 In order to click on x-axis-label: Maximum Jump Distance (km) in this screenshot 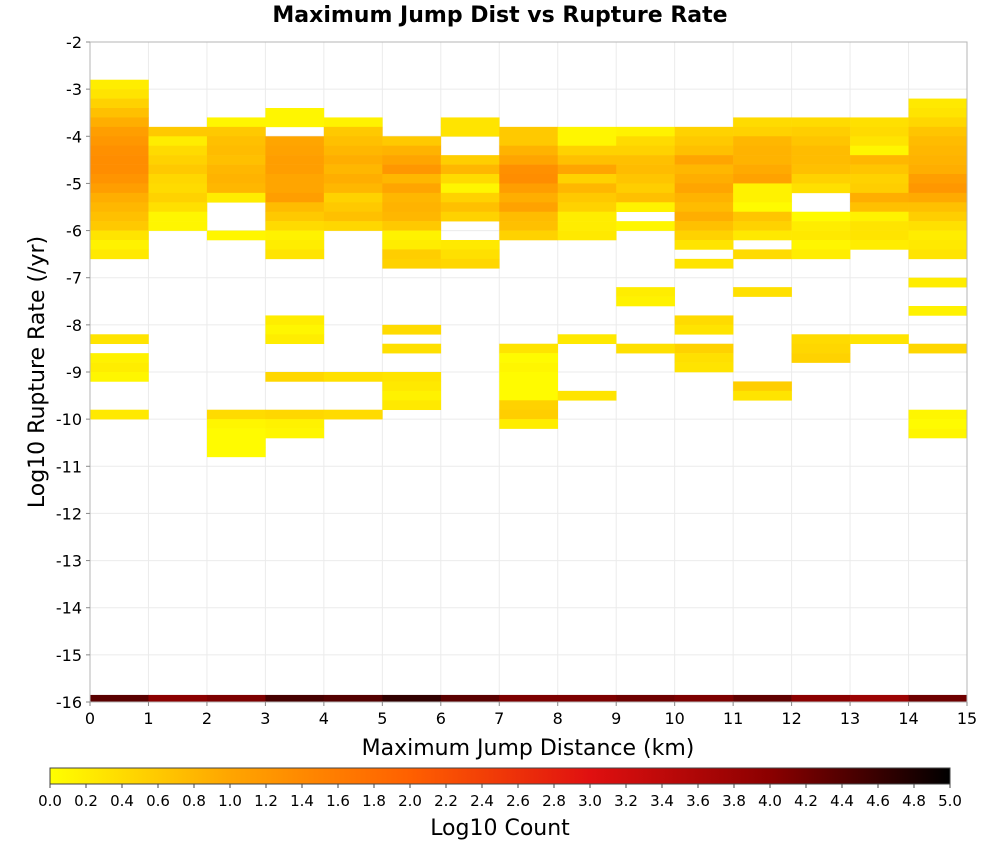, I will do `click(528, 748)`.